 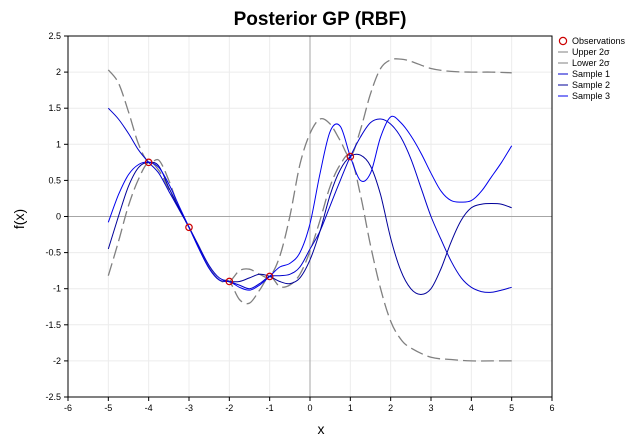 I want to click on legend-label: Sample 1, so click(x=591, y=74).